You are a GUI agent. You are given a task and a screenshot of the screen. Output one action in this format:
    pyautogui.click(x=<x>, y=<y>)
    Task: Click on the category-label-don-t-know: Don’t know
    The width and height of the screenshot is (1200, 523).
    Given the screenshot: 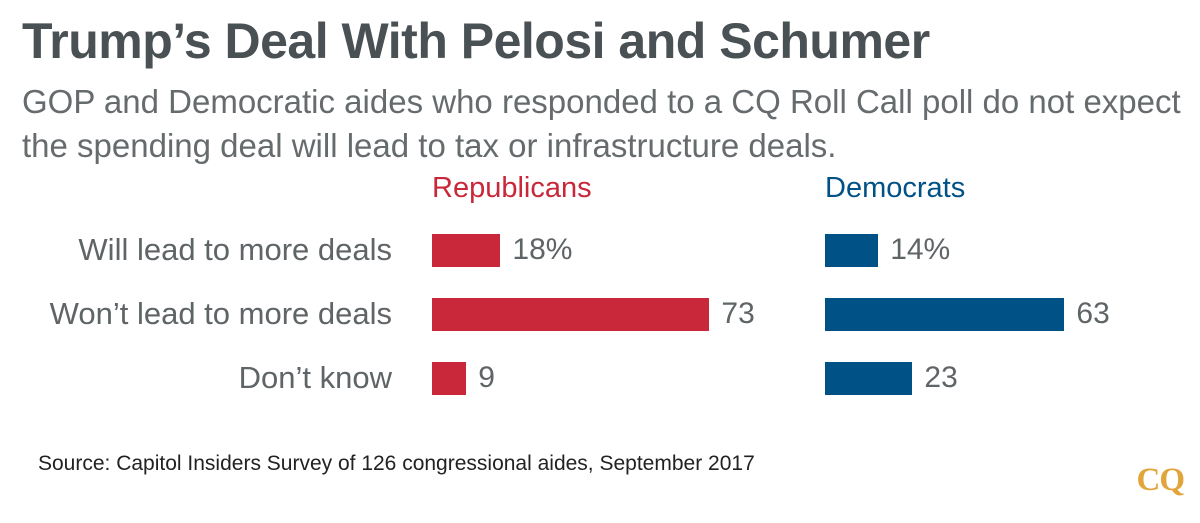 What is the action you would take?
    pyautogui.click(x=315, y=377)
    